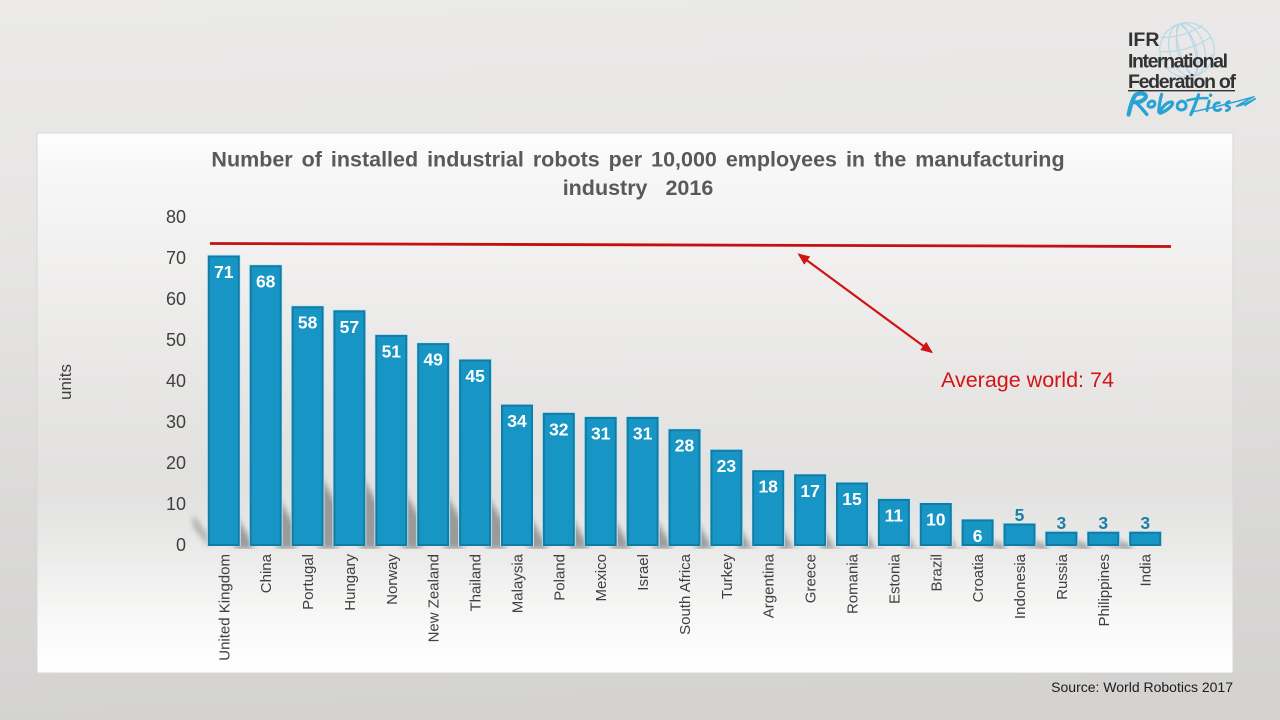 The width and height of the screenshot is (1280, 720). What do you see at coordinates (559, 429) in the screenshot?
I see `svg-text: 32` at bounding box center [559, 429].